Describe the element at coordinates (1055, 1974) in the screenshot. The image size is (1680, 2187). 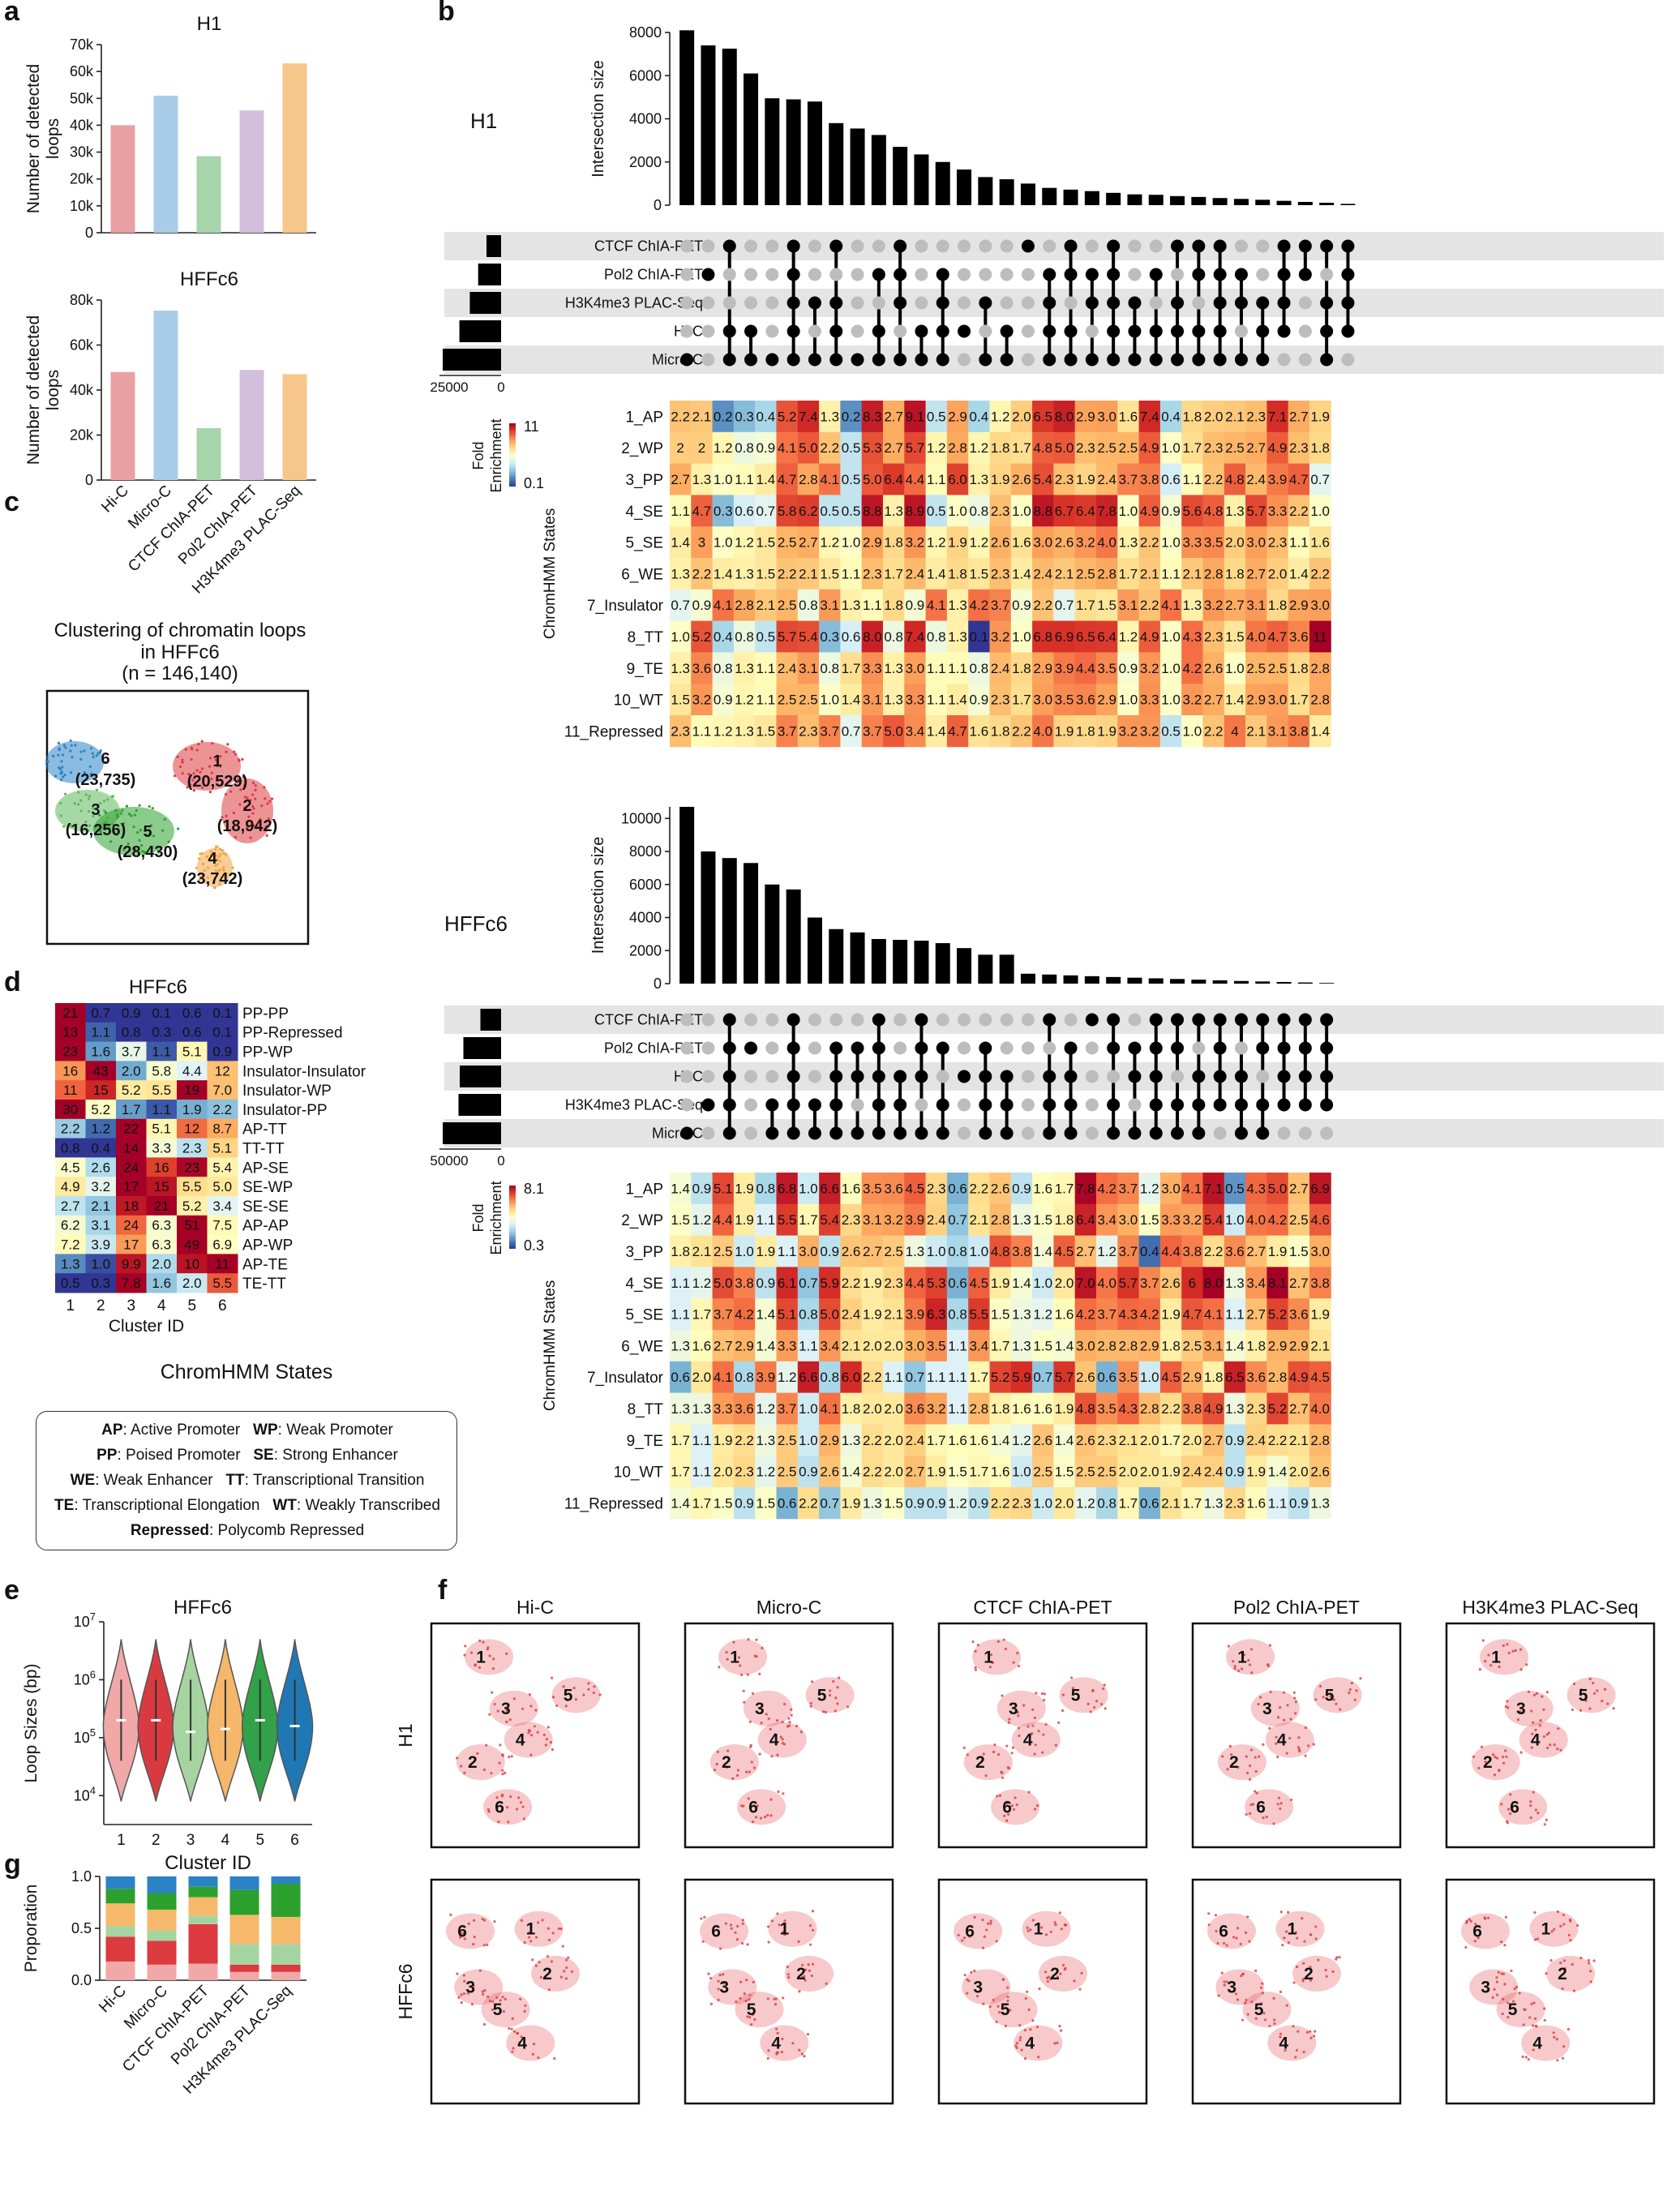
I see `grid-cluster-label: 2` at that location.